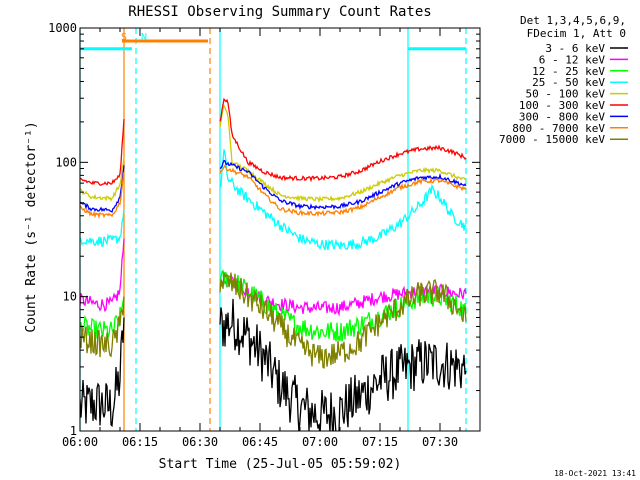 This screenshot has width=640, height=480. What do you see at coordinates (80, 442) in the screenshot?
I see `x-tick-label-0: 06:00` at bounding box center [80, 442].